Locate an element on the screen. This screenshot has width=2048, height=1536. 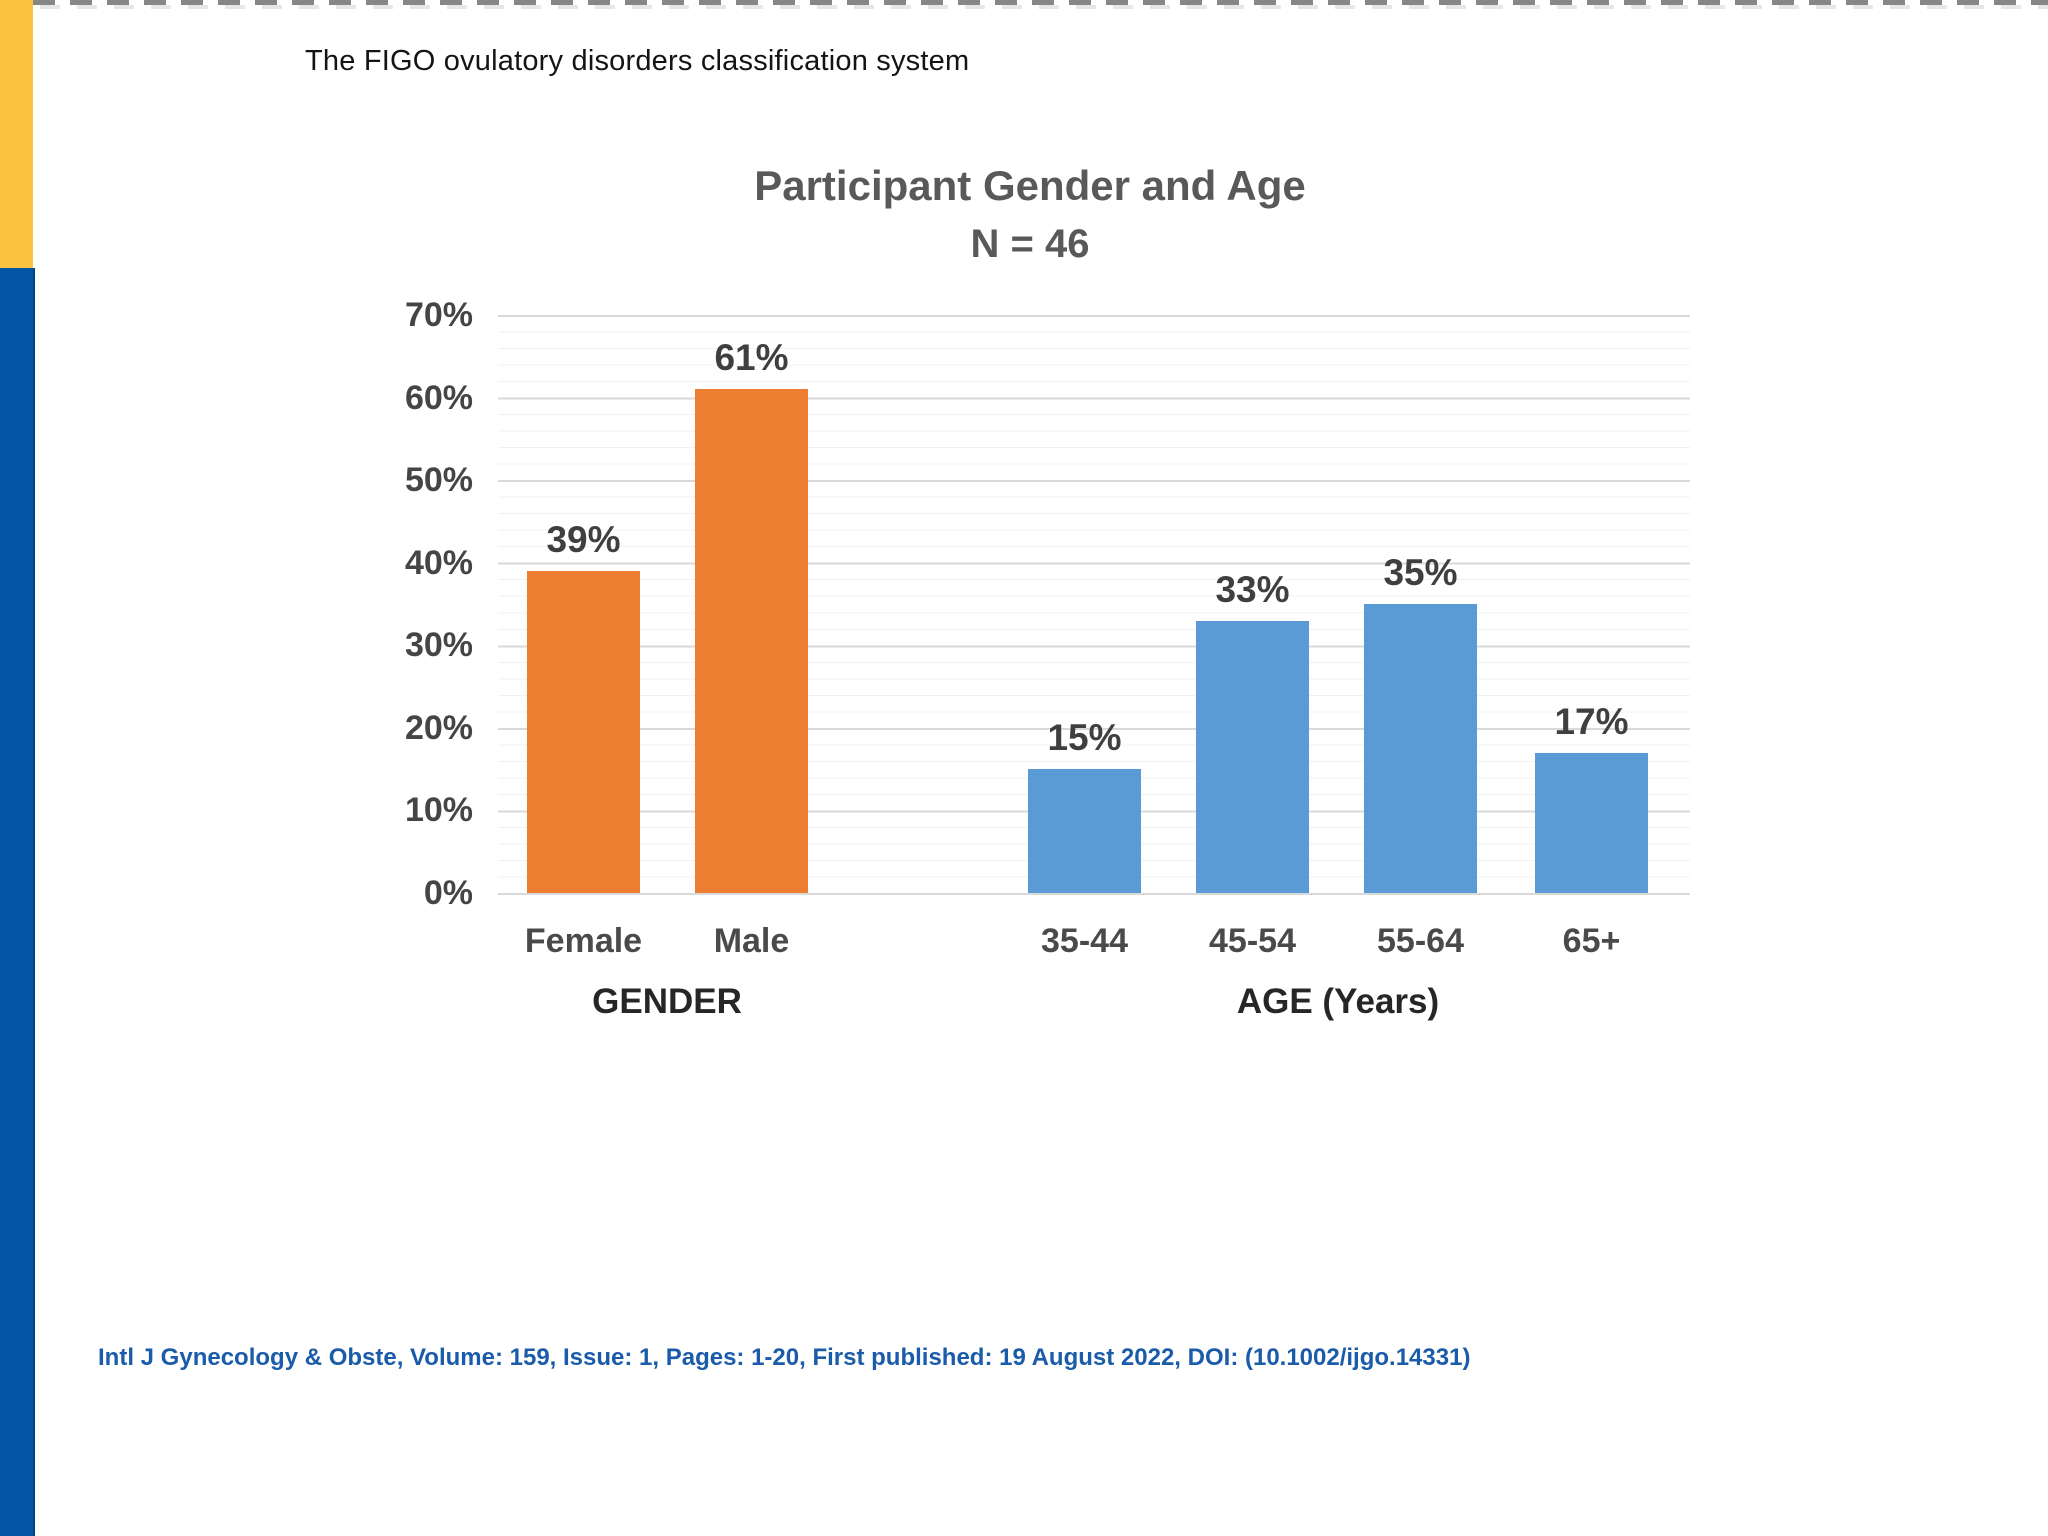
bar-male is located at coordinates (751, 641).